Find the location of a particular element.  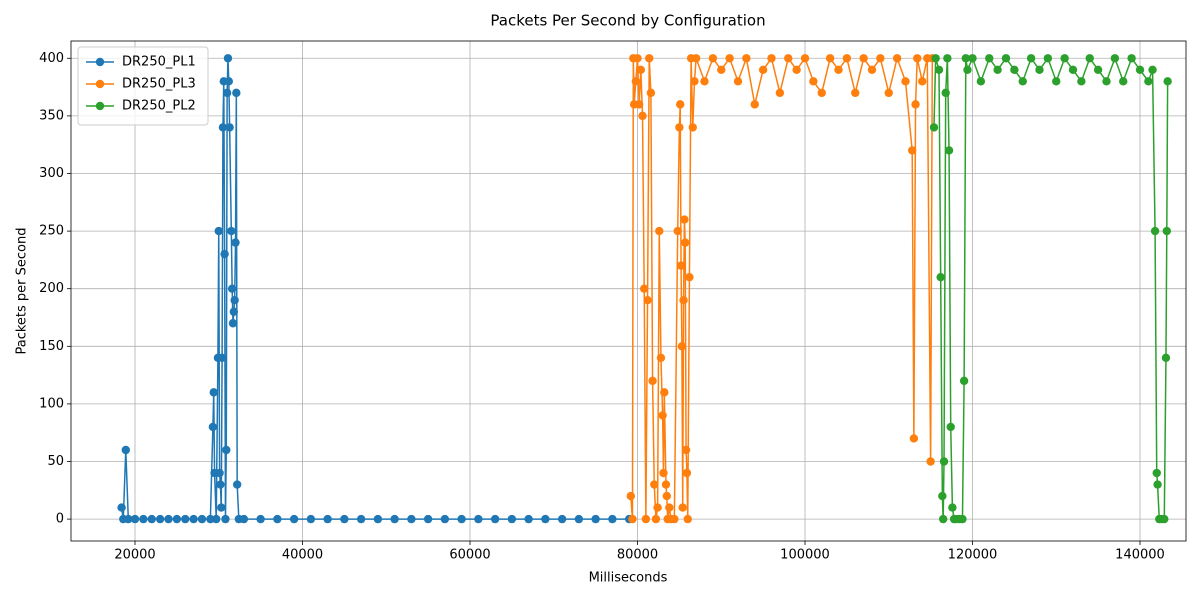

y-tick-label: 150 is located at coordinates (51, 346).